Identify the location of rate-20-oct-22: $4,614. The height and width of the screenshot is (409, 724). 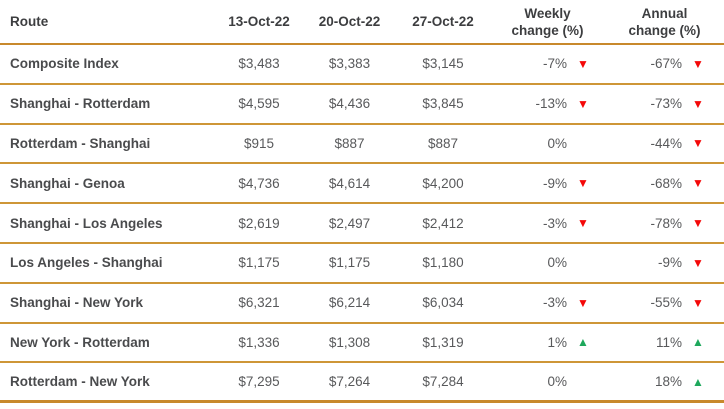
(349, 183).